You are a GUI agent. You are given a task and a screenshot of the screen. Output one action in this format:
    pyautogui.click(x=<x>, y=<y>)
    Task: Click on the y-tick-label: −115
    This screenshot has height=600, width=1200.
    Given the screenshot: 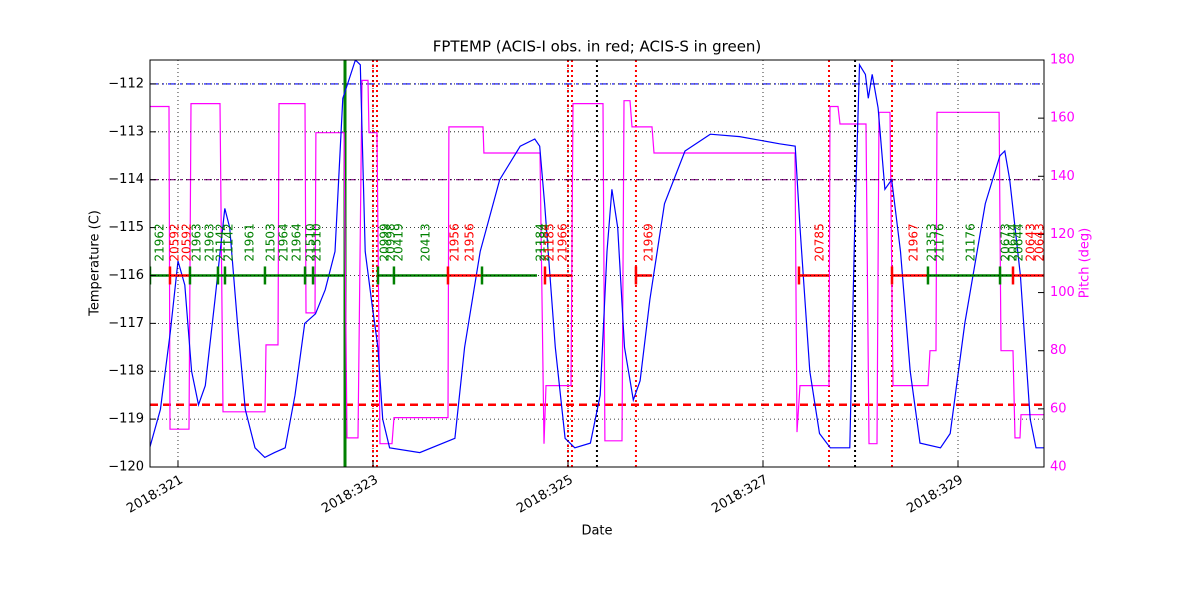 What is the action you would take?
    pyautogui.click(x=126, y=227)
    